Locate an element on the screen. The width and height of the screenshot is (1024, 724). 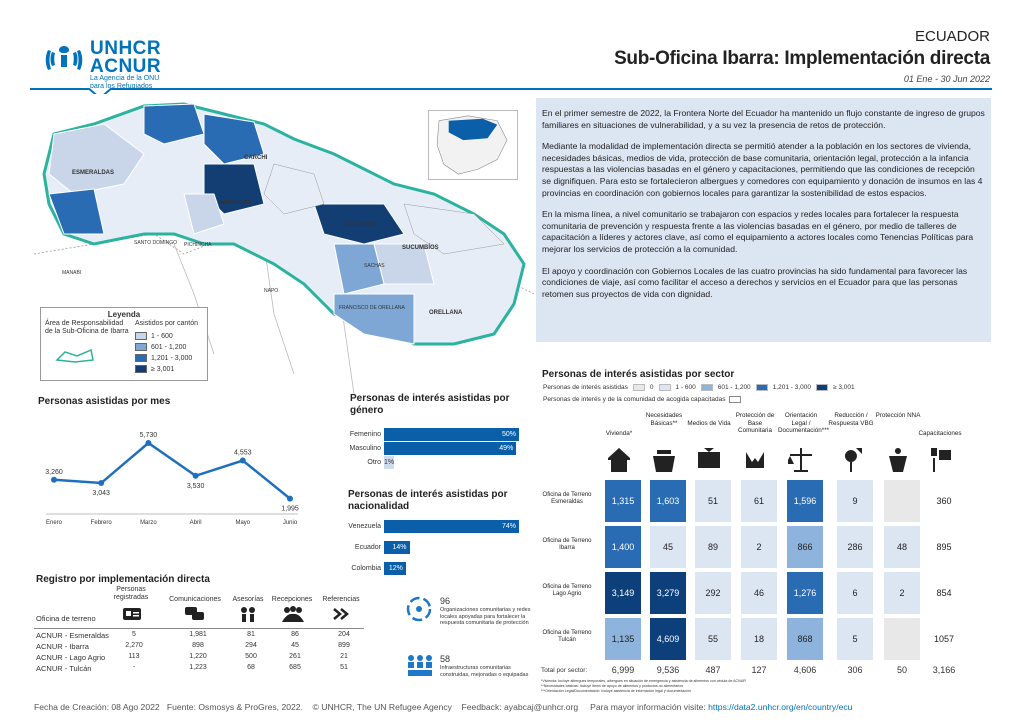
legend-title: Leyenda is located at coordinates (124, 314).